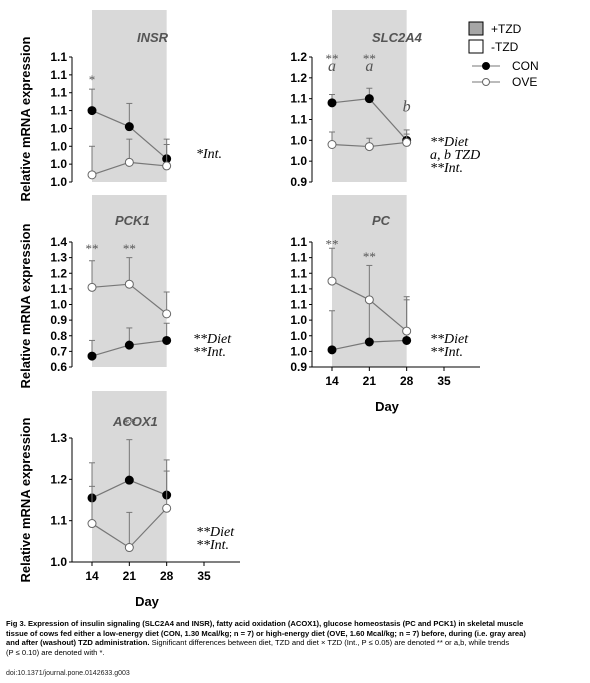 Image resolution: width=590 pixels, height=683 pixels. What do you see at coordinates (58, 242) in the screenshot?
I see `y-tick-label: 1.4` at bounding box center [58, 242].